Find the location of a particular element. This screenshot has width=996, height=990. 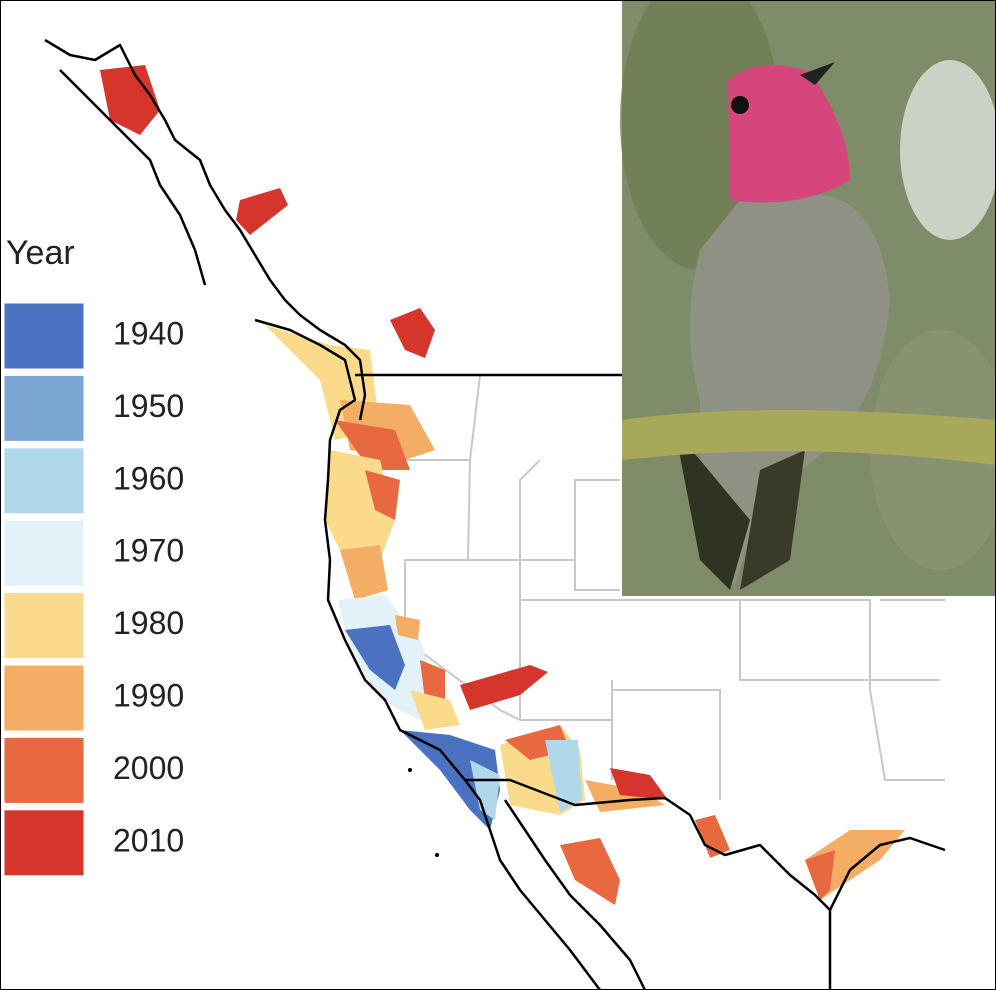

legend: Year 1940 1950 1960 1970 1980 1990 2000 2010 is located at coordinates (93, 555).